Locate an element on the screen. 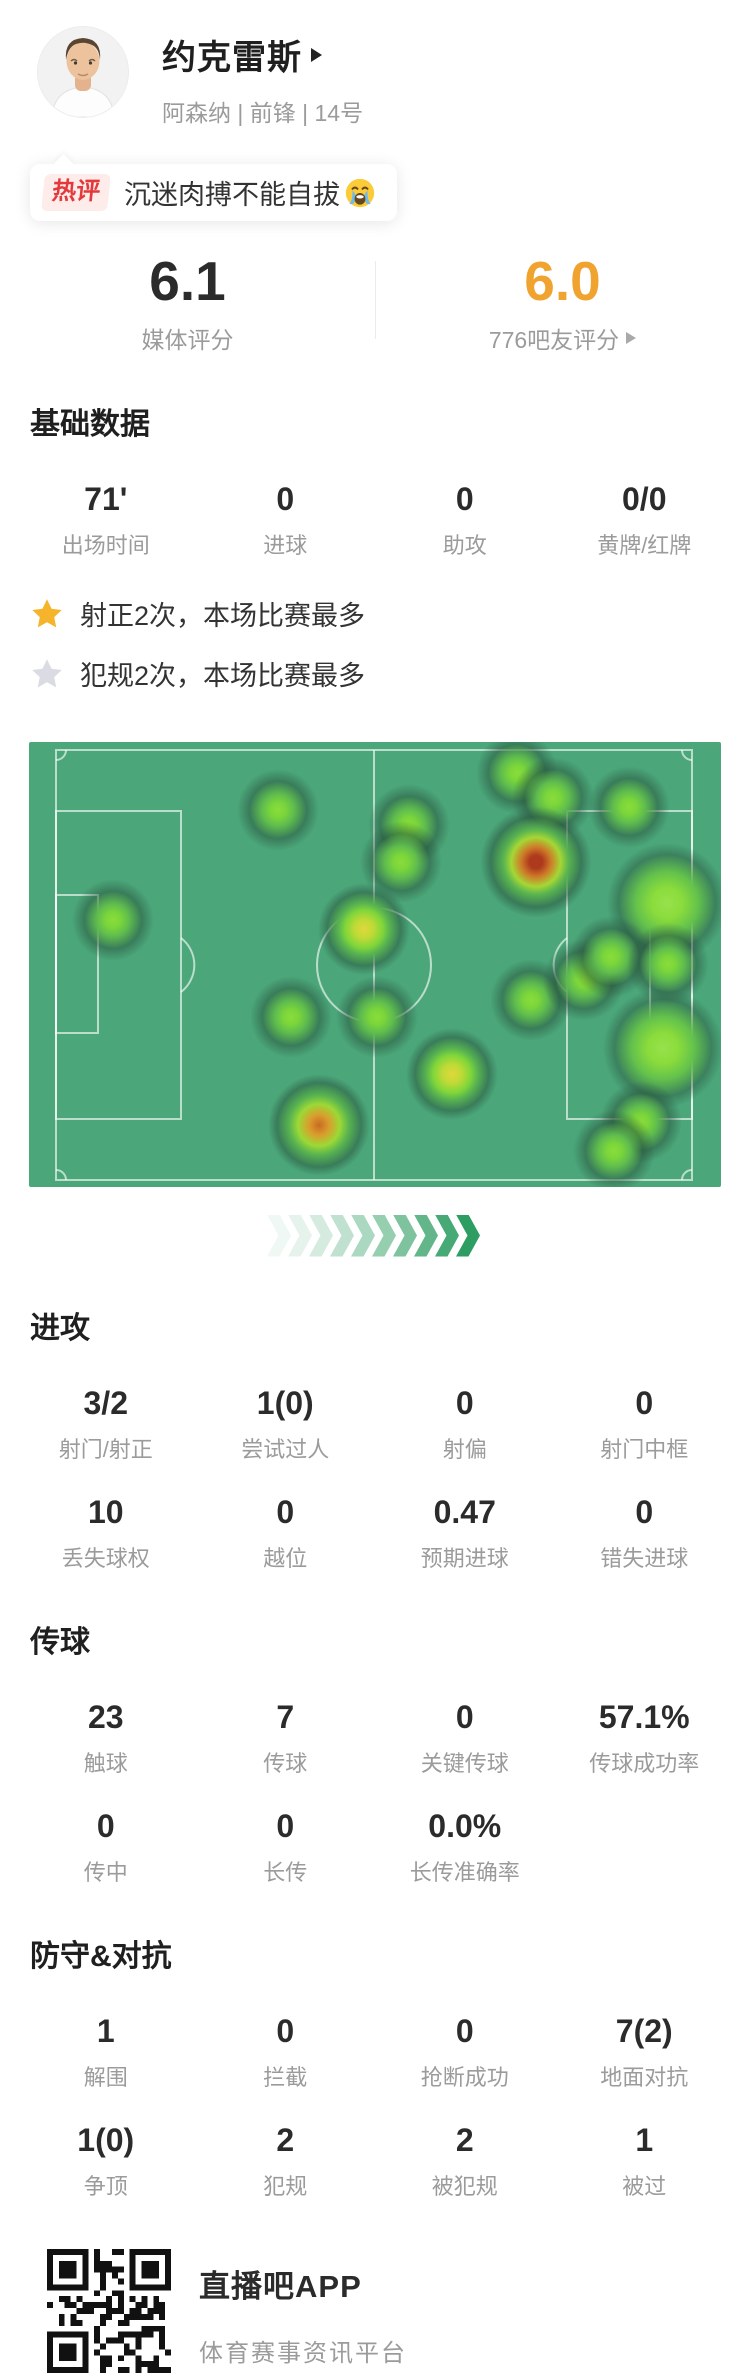 The width and height of the screenshot is (750, 2378). section-title-basic: 基础数据 is located at coordinates (90, 424).